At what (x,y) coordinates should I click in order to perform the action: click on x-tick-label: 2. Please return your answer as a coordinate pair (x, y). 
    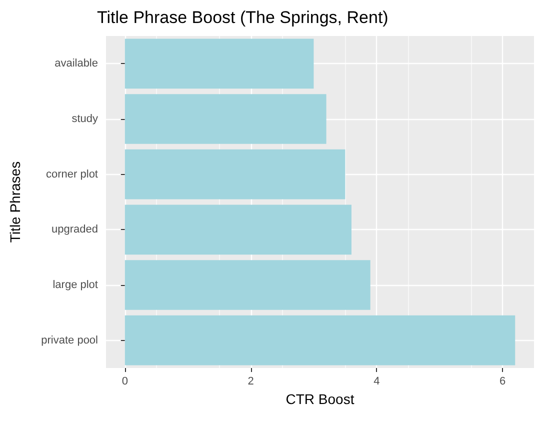
    Looking at the image, I should click on (251, 382).